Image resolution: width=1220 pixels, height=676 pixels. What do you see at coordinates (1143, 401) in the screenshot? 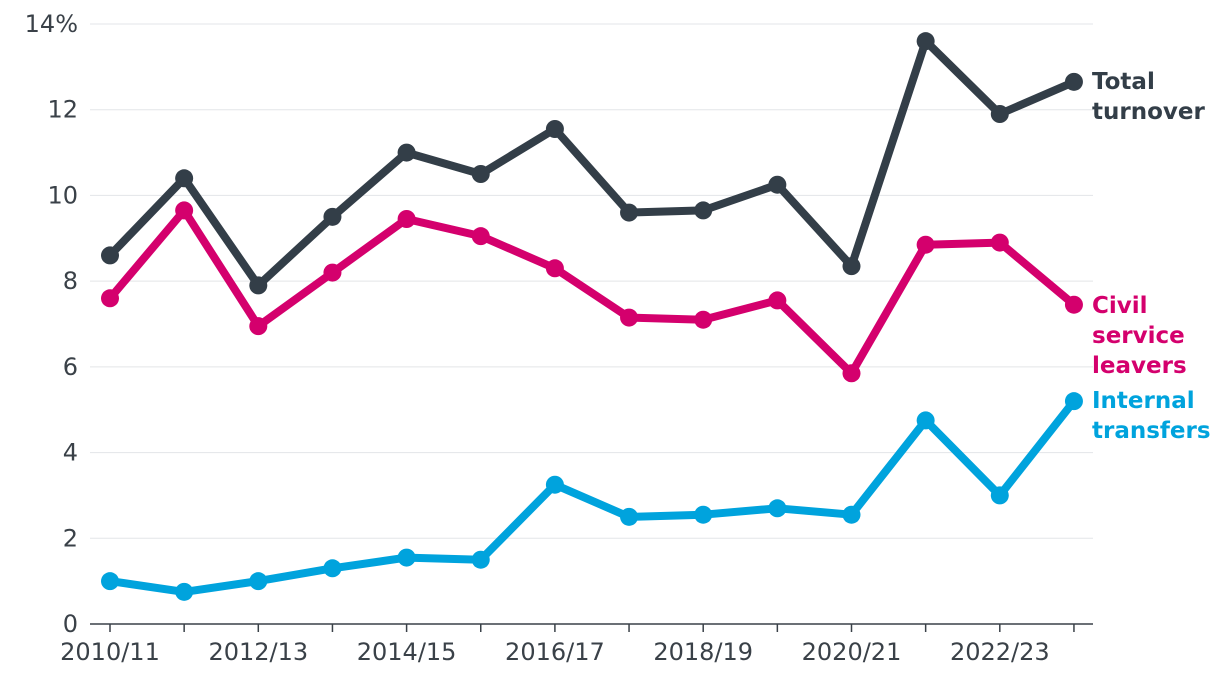
I see `series-label-line: Internal` at bounding box center [1143, 401].